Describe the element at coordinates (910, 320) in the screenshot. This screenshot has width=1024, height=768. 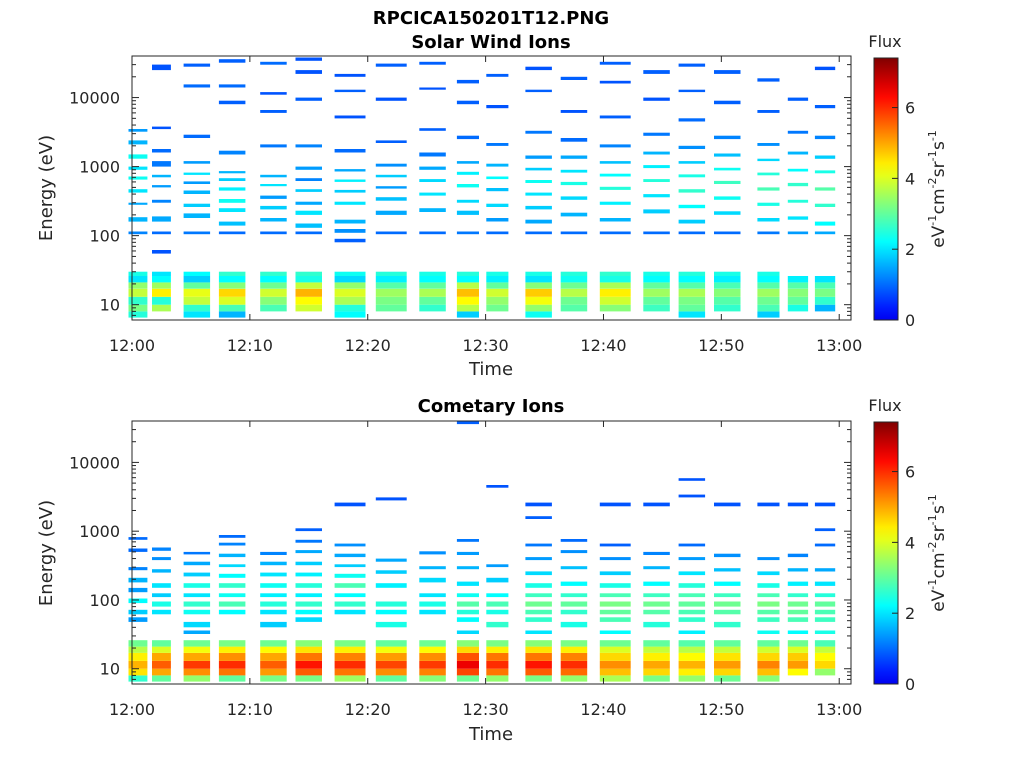
I see `colorbar-tick-label: 0` at that location.